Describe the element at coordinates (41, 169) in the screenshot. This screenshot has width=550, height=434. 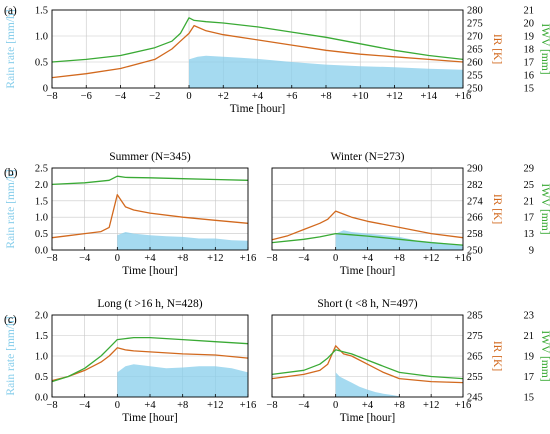
I see `rain-tick-label: 2.5` at that location.